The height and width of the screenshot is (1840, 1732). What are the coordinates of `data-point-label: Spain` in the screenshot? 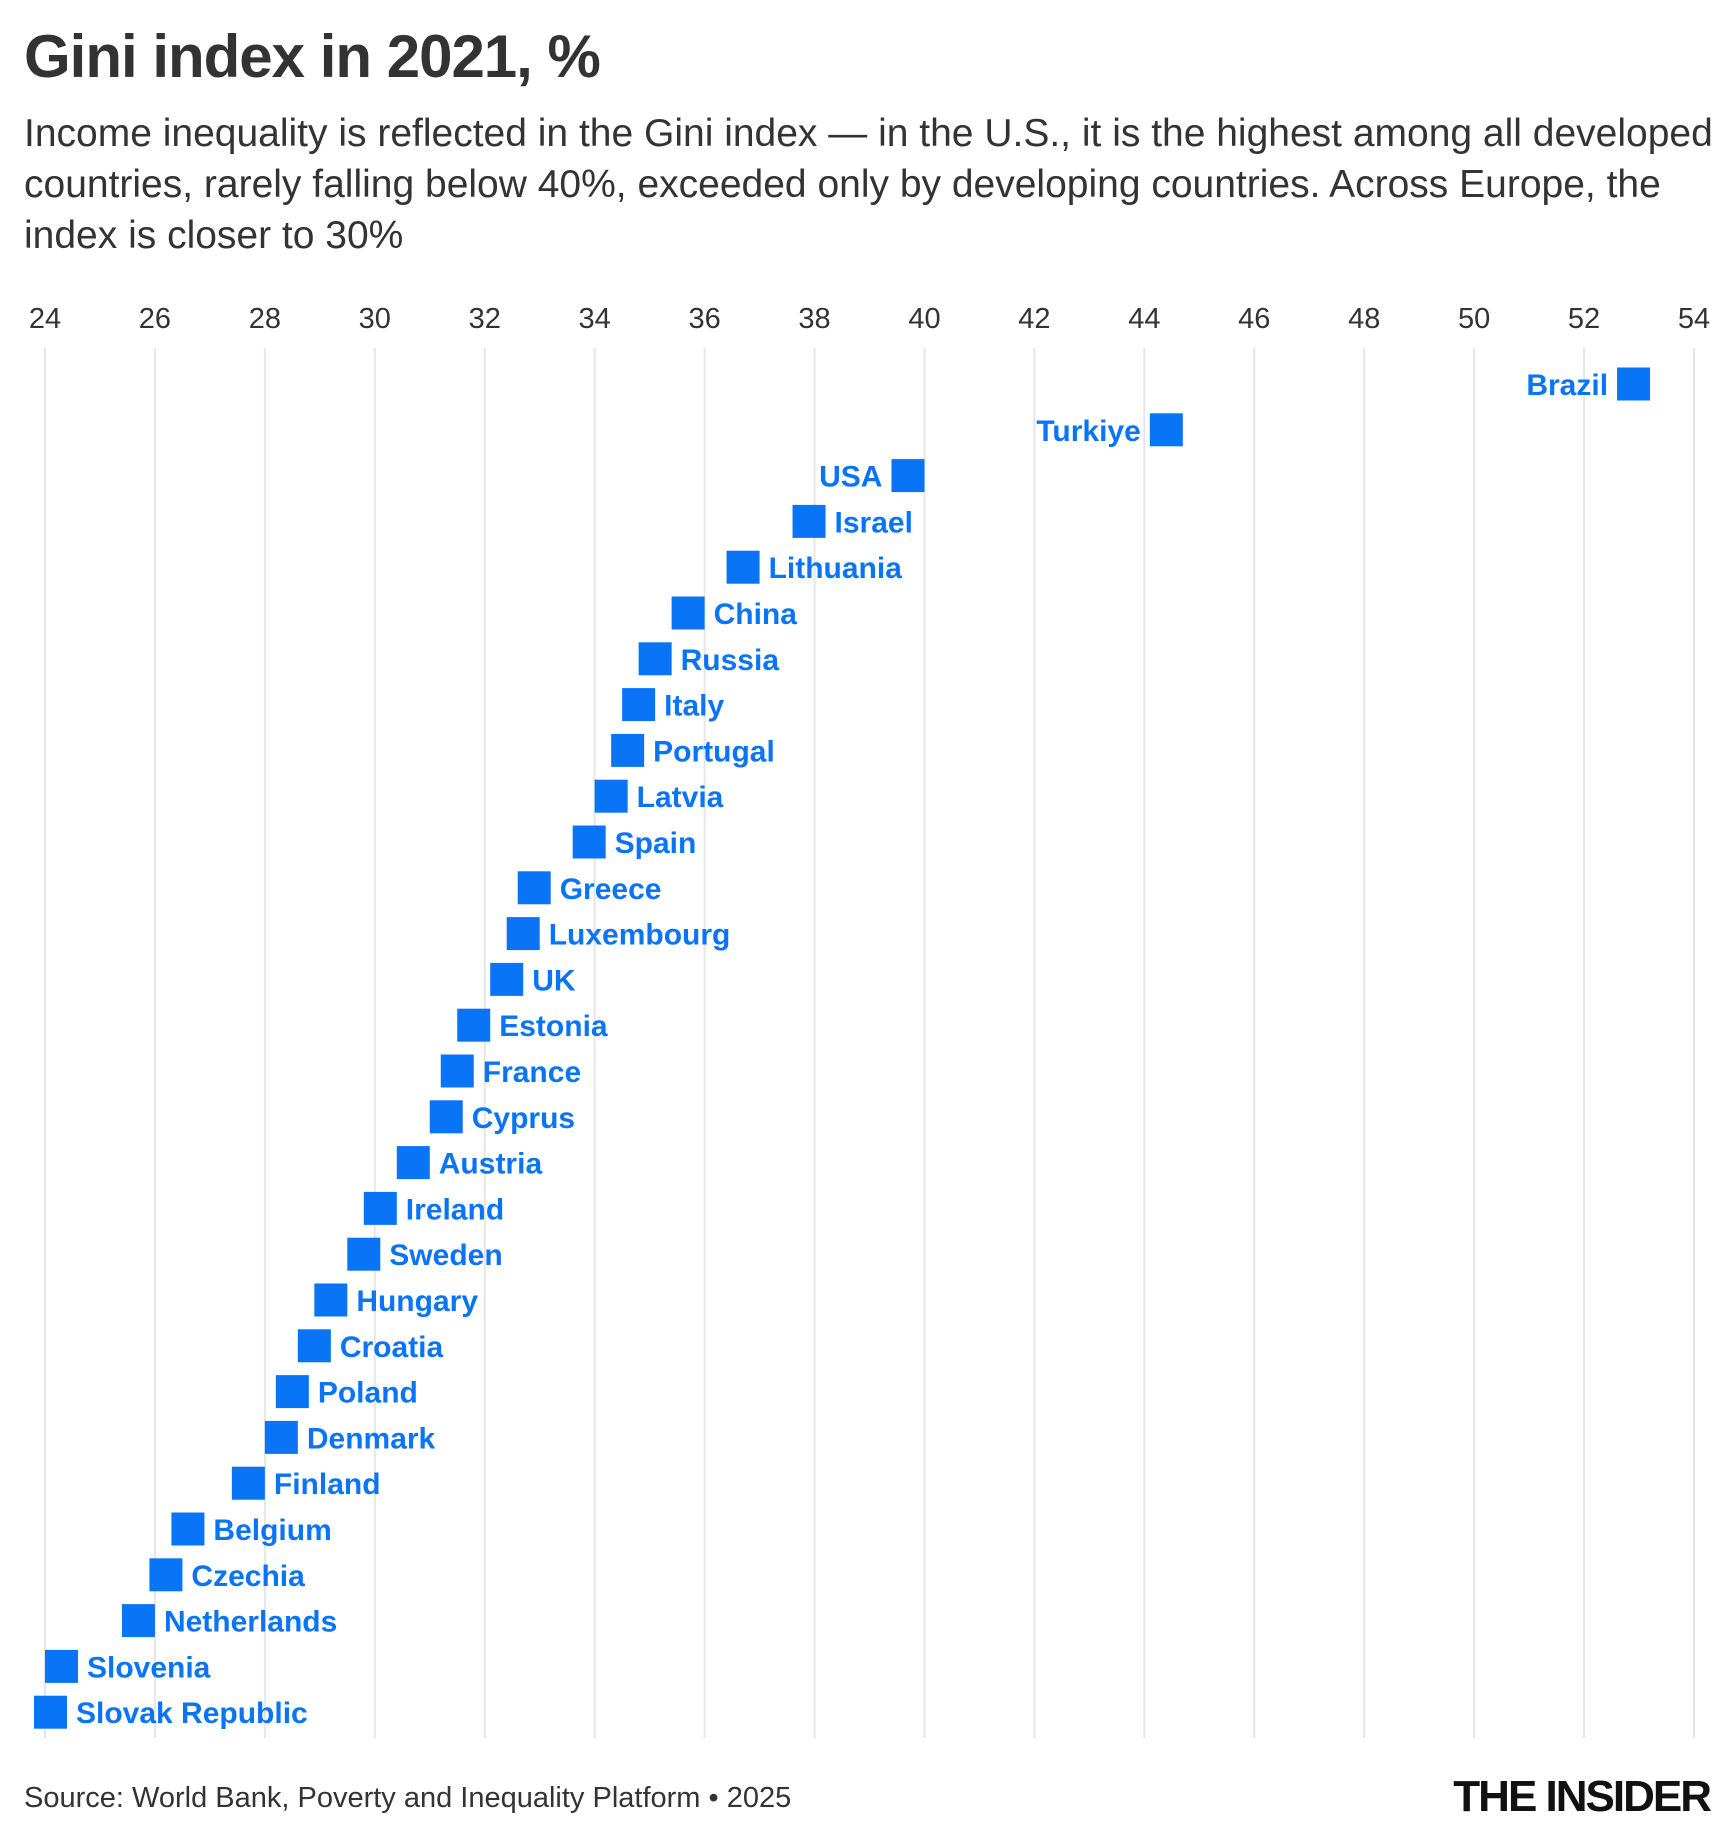 It's located at (656, 843).